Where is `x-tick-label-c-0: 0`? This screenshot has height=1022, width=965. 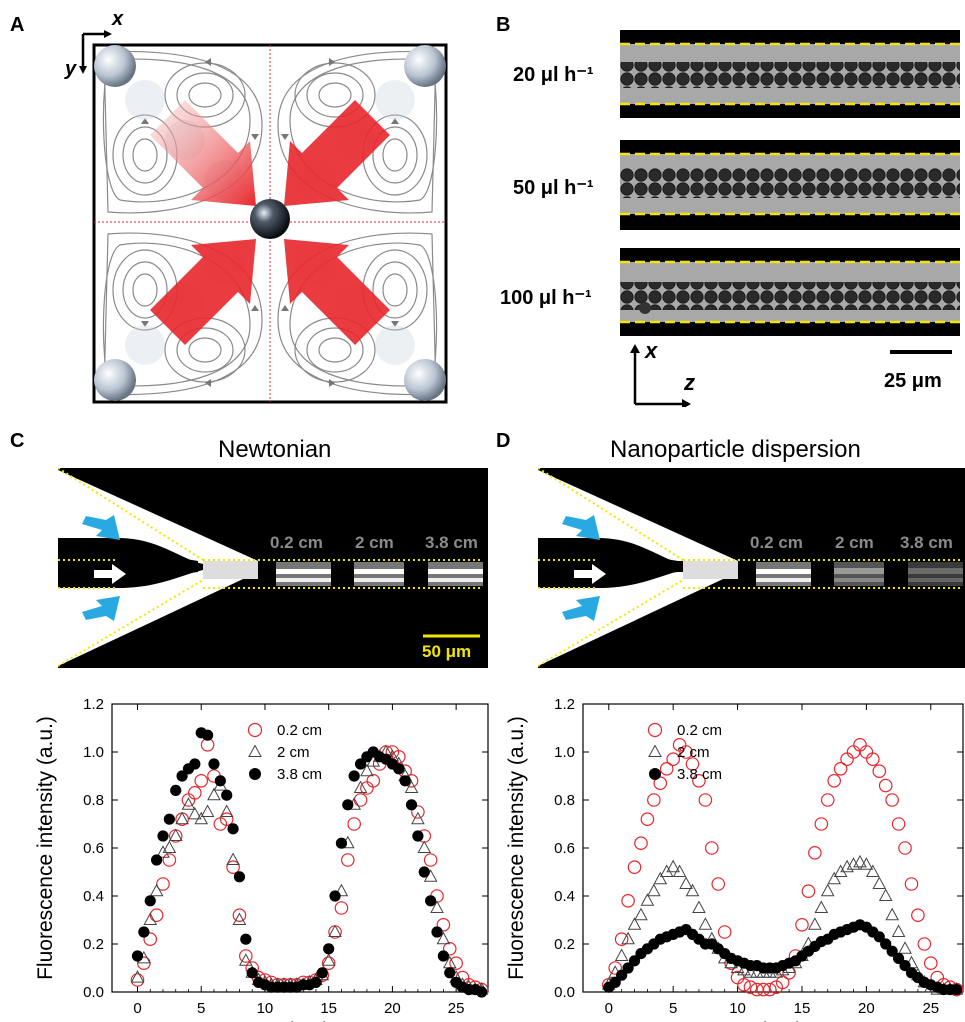 x-tick-label-c-0: 0 is located at coordinates (137, 1008).